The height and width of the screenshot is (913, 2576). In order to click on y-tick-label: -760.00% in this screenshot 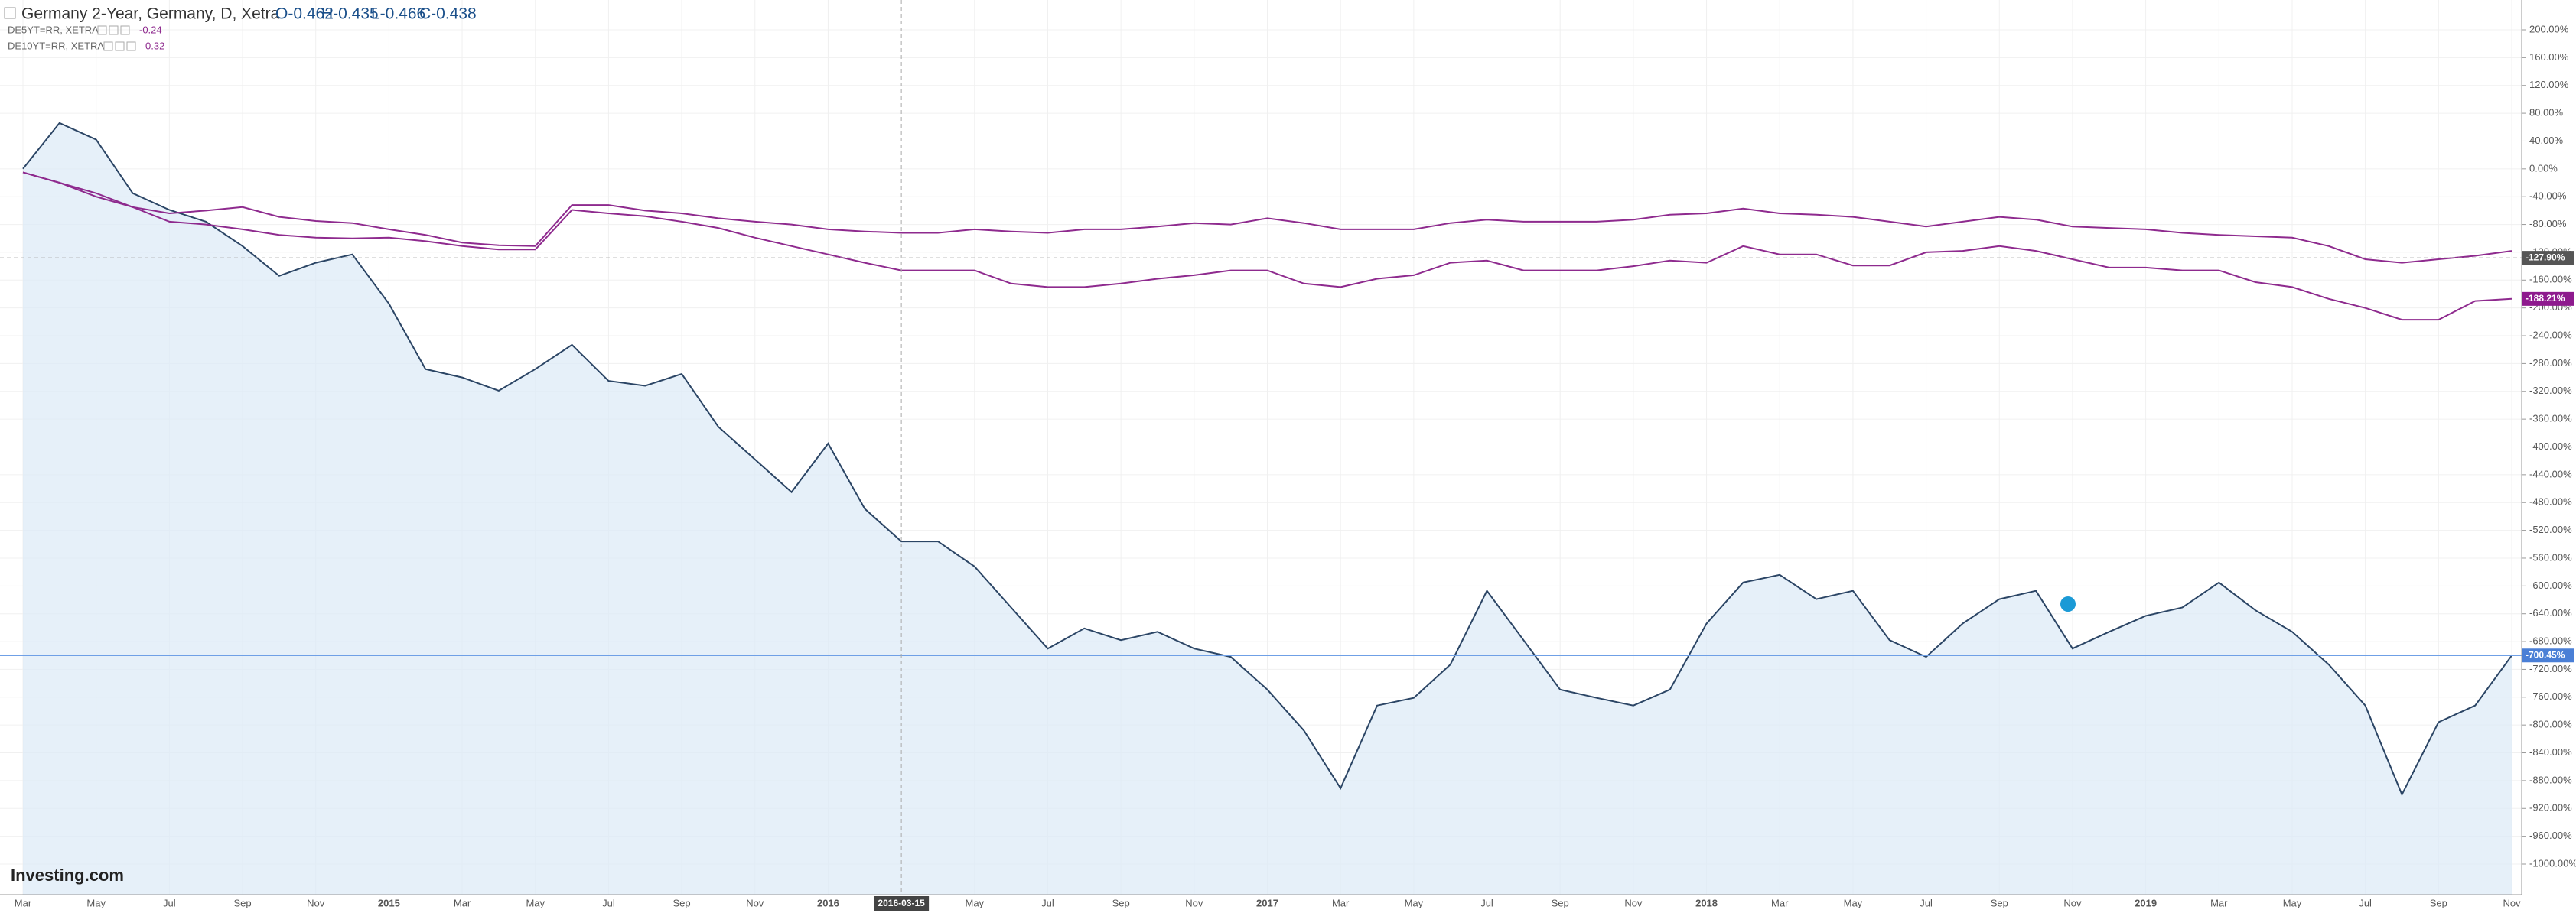, I will do `click(2551, 696)`.